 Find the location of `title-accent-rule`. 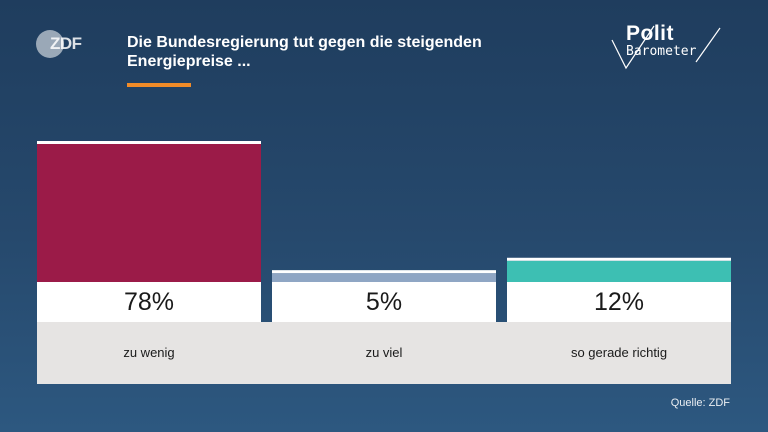

title-accent-rule is located at coordinates (159, 85).